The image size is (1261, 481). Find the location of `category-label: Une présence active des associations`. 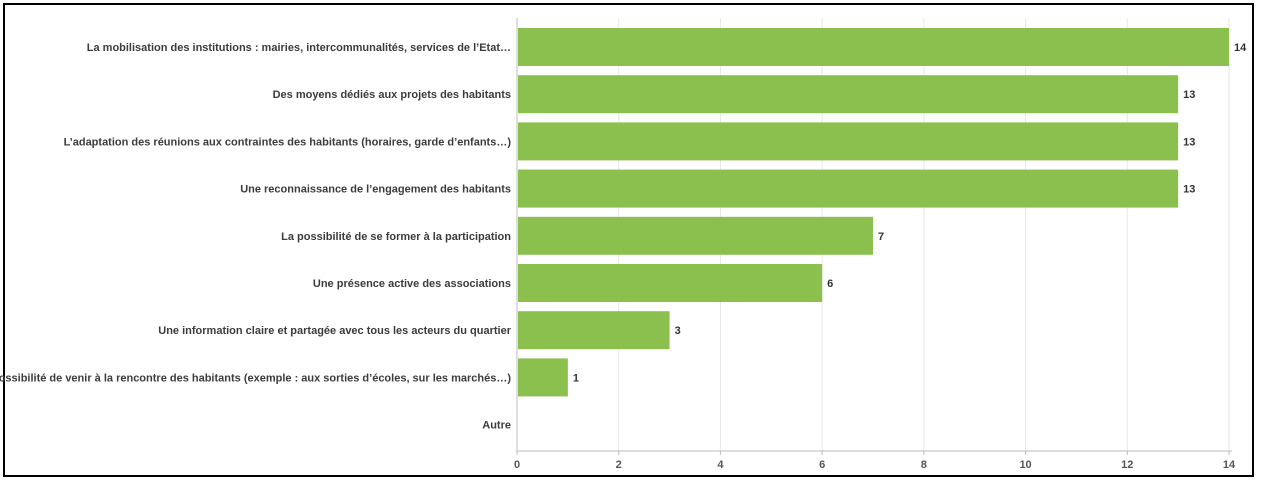

category-label: Une présence active des associations is located at coordinates (412, 284).